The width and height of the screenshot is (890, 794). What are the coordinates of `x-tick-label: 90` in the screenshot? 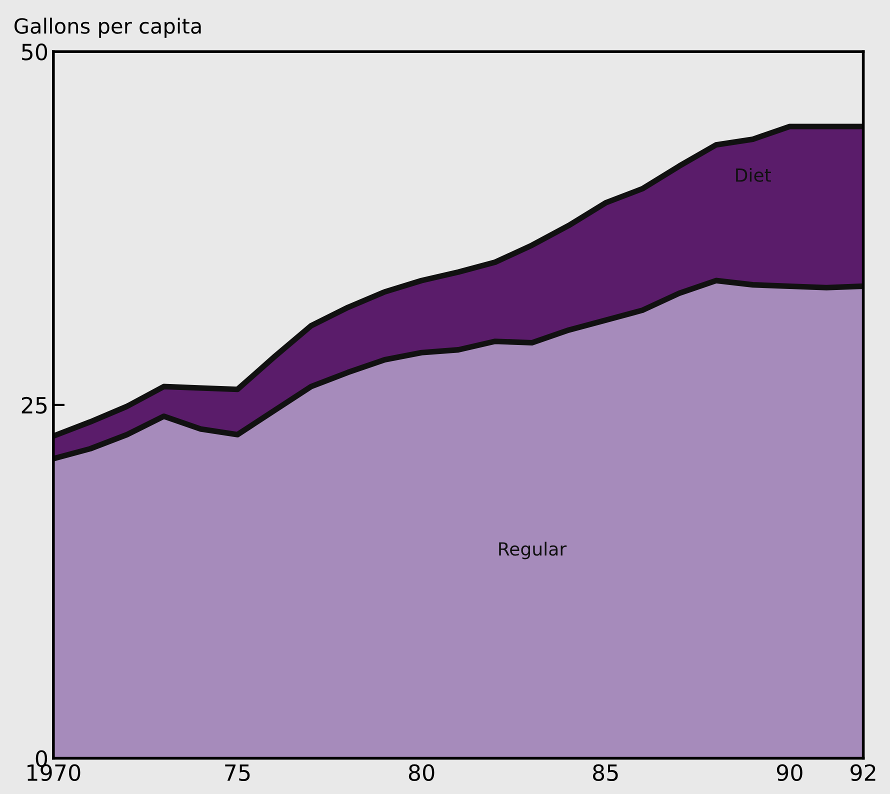 It's located at (789, 773).